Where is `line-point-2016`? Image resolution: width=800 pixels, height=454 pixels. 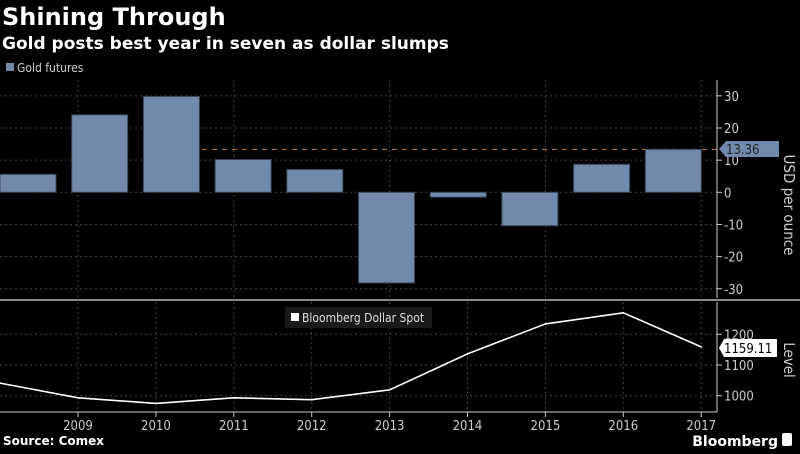 line-point-2016 is located at coordinates (623, 313).